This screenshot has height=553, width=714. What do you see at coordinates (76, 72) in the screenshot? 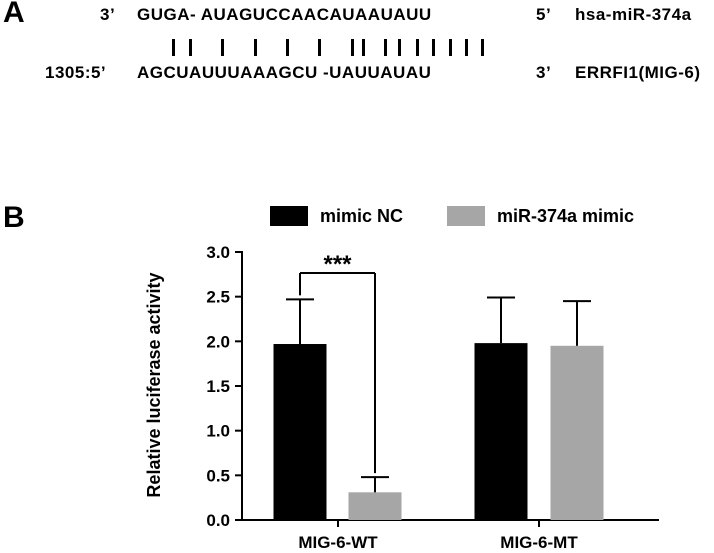
I see `target-start-position: 1305:5’` at bounding box center [76, 72].